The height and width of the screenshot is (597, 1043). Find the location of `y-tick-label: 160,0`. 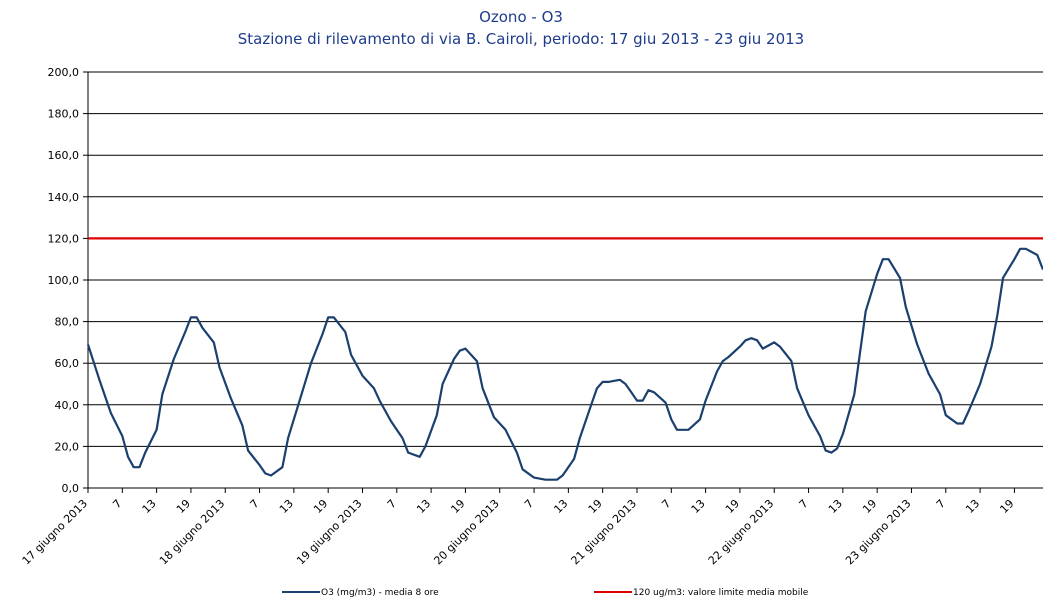

y-tick-label: 160,0 is located at coordinates (64, 155).